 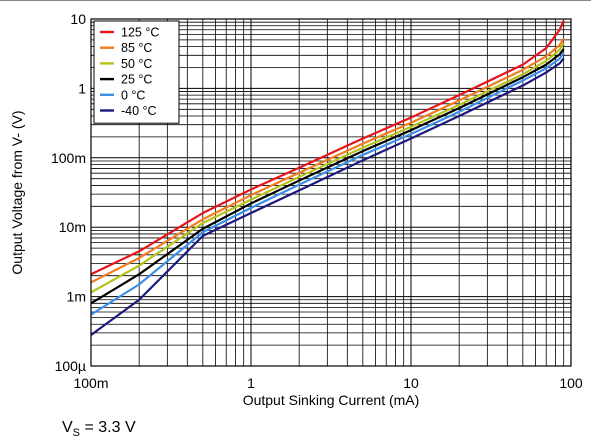 I want to click on y-tick-label-1: 1m, so click(x=76, y=297).